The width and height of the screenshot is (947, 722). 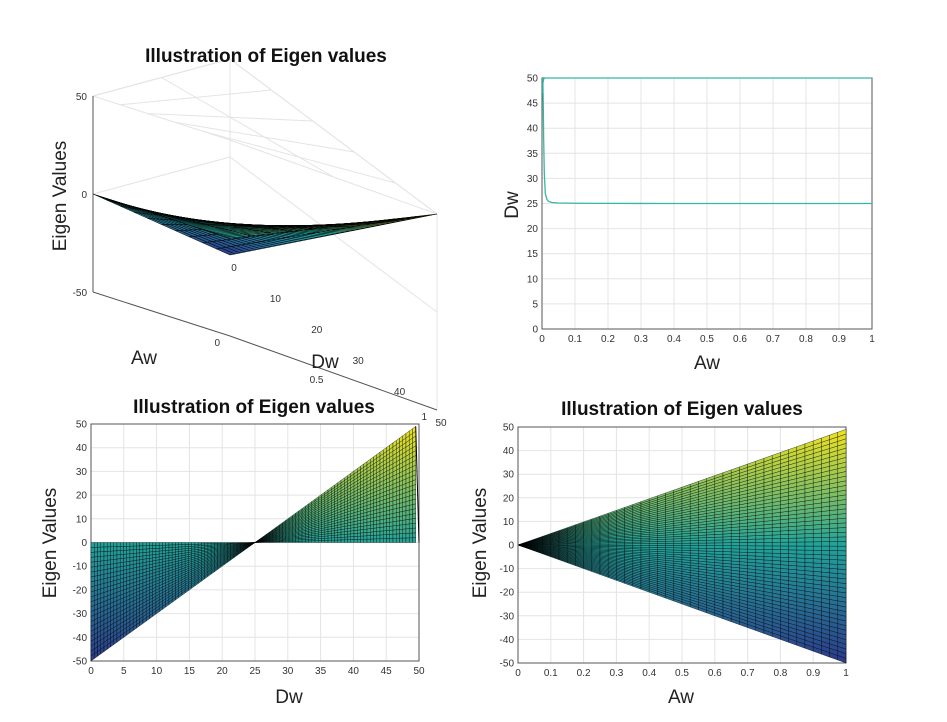 What do you see at coordinates (533, 104) in the screenshot?
I see `panel2-y-tick: 45` at bounding box center [533, 104].